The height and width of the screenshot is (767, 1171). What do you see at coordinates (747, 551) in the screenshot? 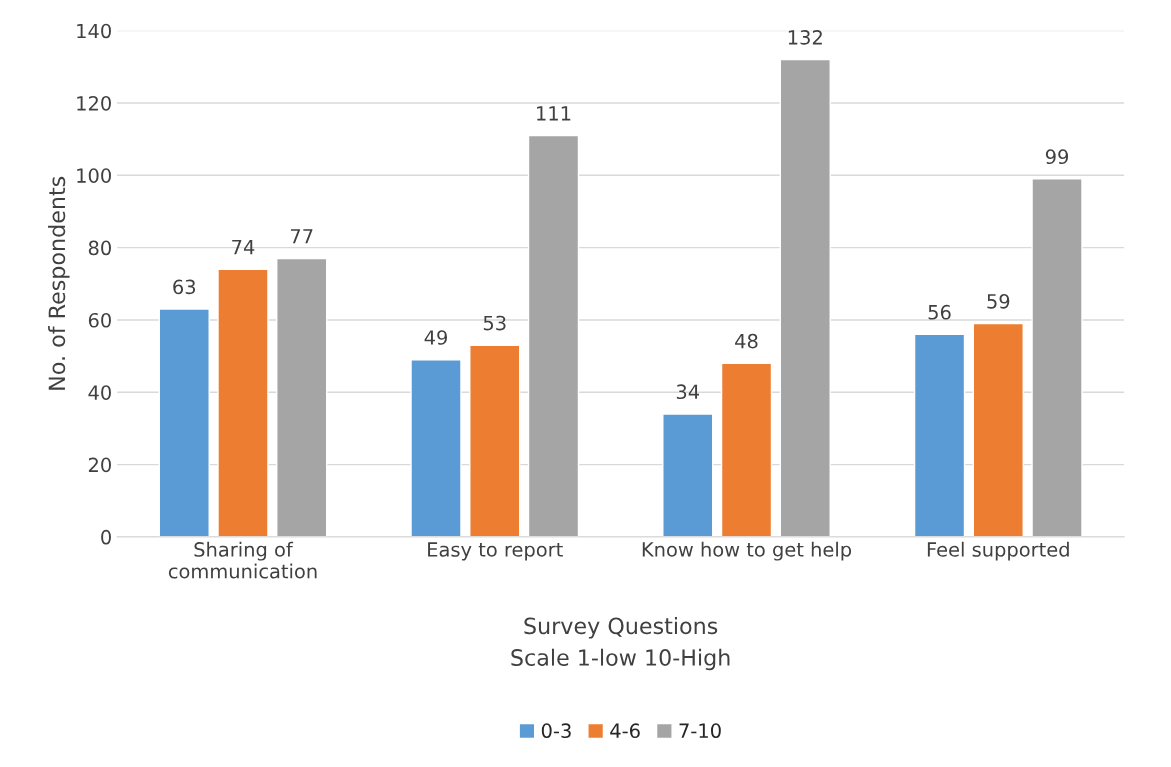
I see `x-tick-label: Know how to get help` at bounding box center [747, 551].